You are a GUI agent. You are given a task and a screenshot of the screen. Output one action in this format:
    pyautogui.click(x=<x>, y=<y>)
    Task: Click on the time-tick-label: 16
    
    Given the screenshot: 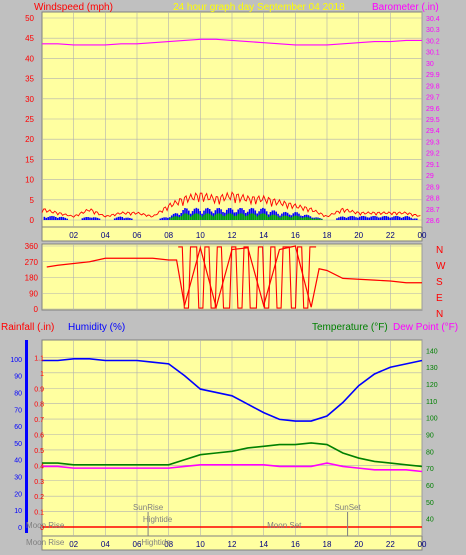 What is the action you would take?
    pyautogui.click(x=295, y=235)
    